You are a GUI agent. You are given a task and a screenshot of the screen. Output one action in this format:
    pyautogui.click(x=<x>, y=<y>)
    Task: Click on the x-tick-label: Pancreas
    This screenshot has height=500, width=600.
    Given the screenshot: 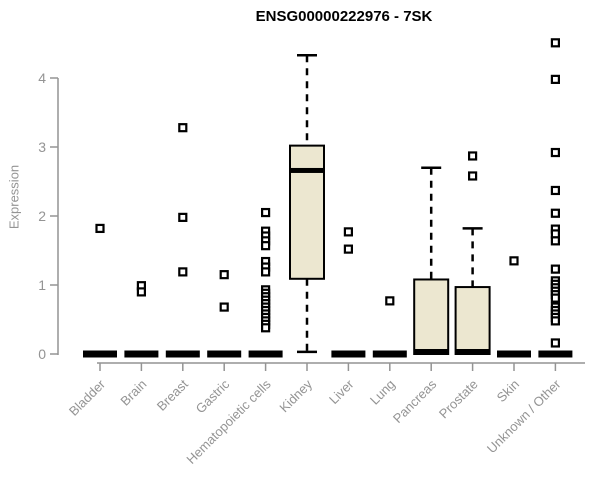 What is the action you would take?
    pyautogui.click(x=415, y=401)
    